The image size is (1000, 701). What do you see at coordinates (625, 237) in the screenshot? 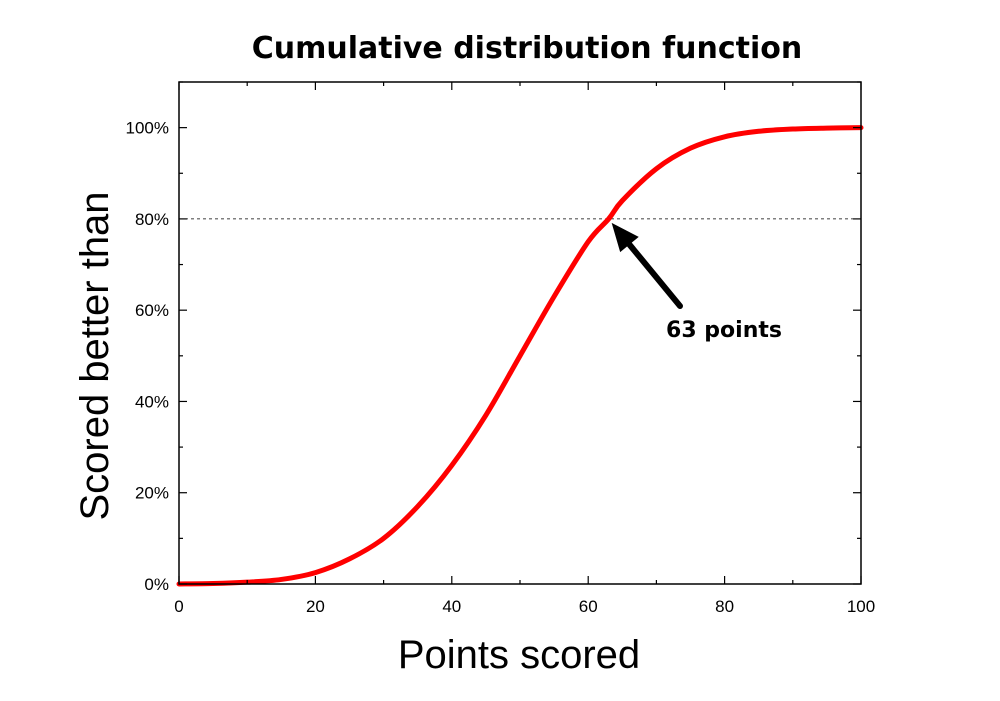
I see `annotation-arrow-head` at bounding box center [625, 237].